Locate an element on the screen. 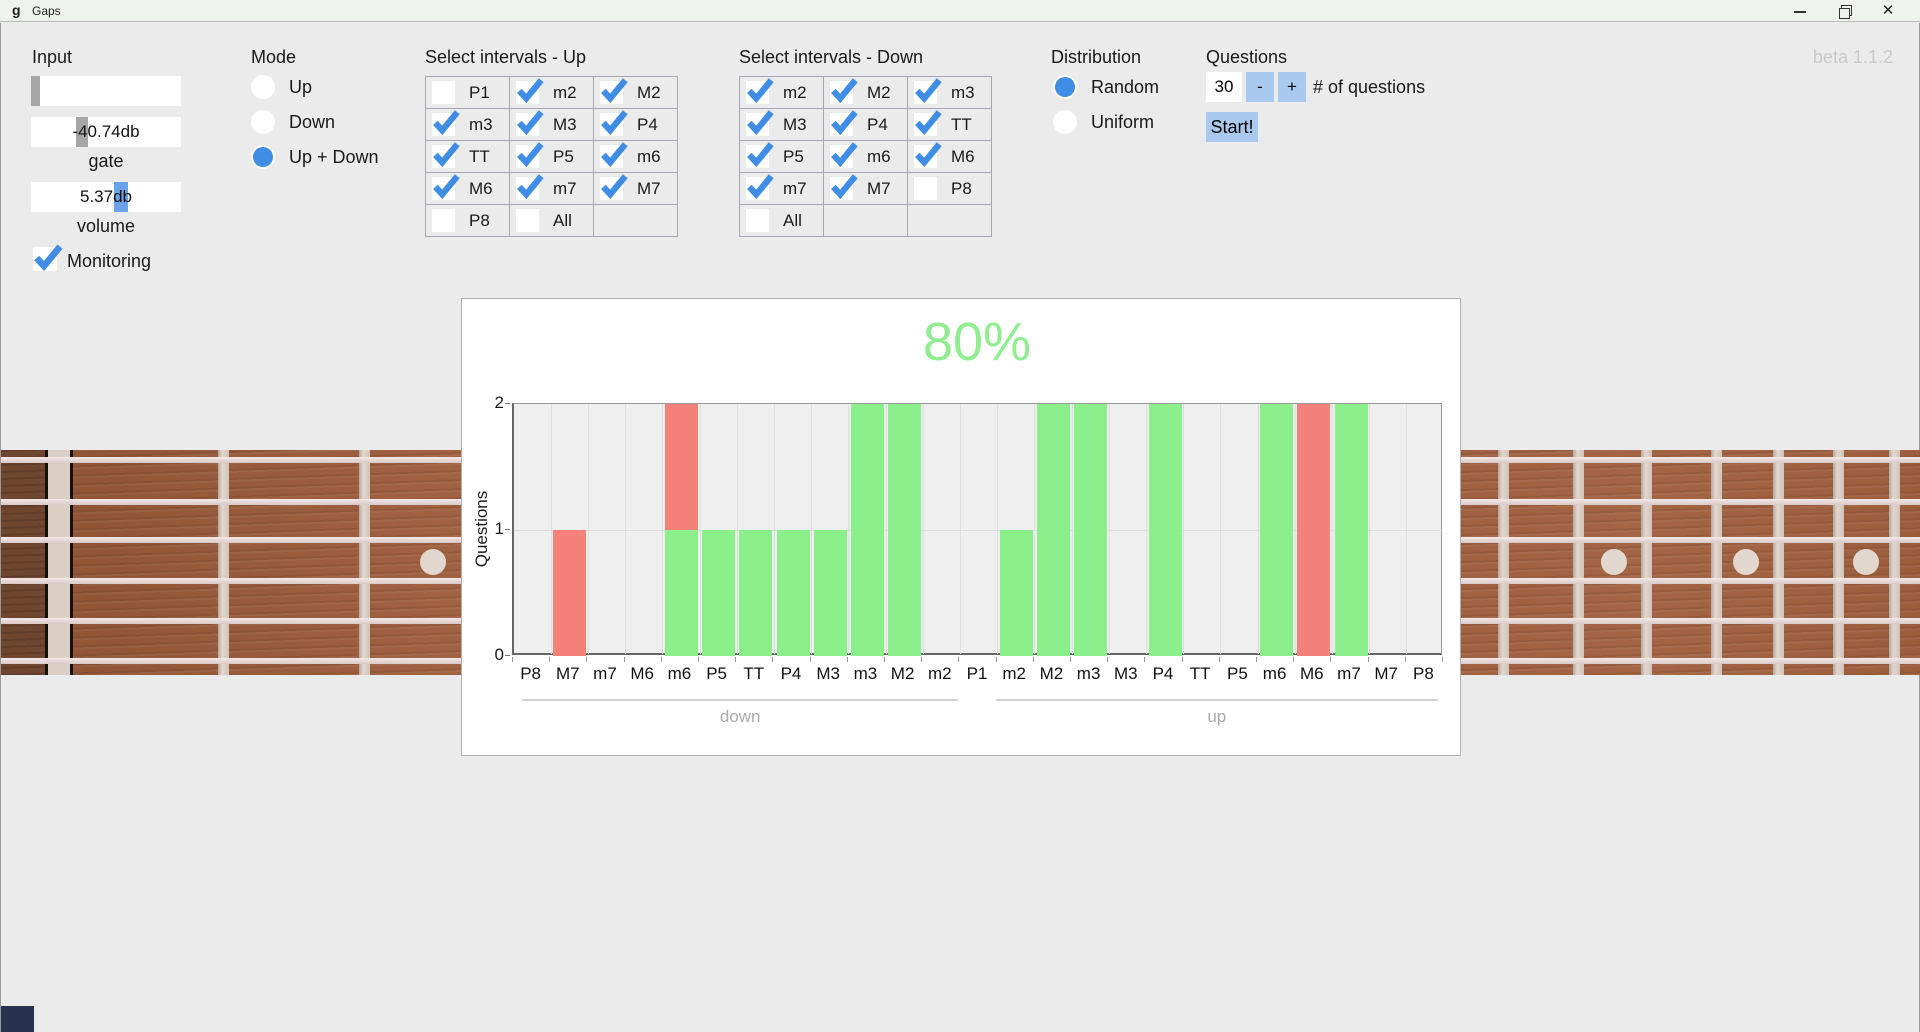 This screenshot has width=1920, height=1032. interval-down-p5: P5 is located at coordinates (781, 156).